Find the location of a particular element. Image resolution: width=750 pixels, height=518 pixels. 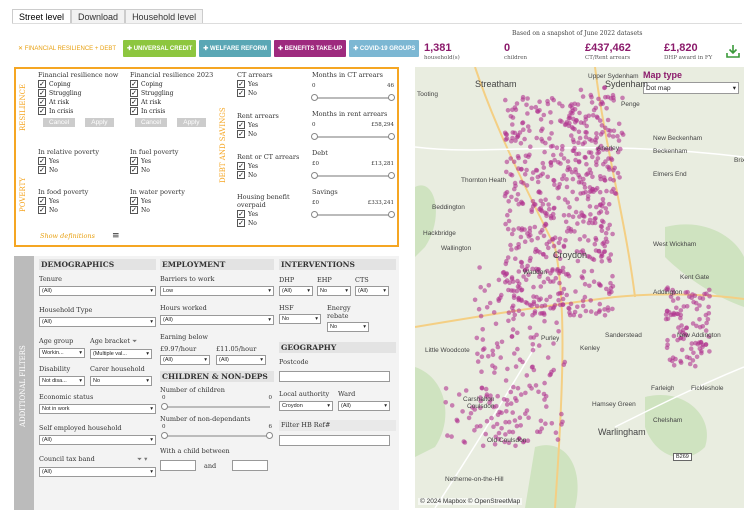

hsf-select: No ▾ is located at coordinates (300, 319).